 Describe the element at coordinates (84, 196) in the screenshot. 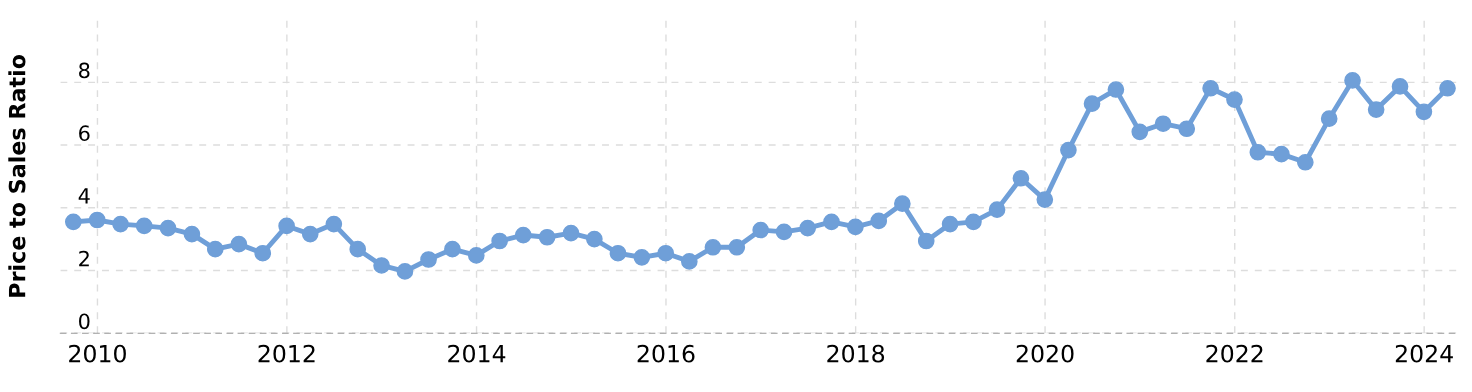

I see `y-tick-label: 4` at that location.